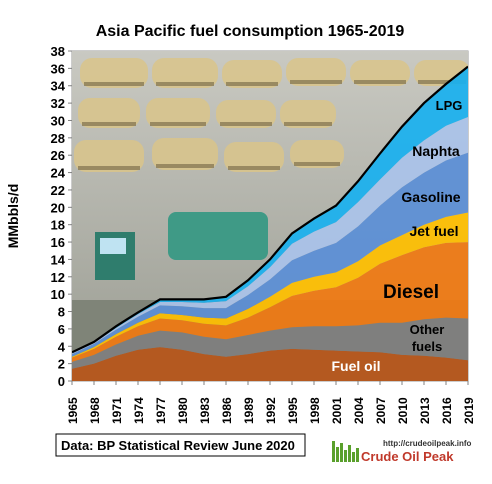 The height and width of the screenshot is (484, 492). Describe the element at coordinates (58, 68) in the screenshot. I see `y-tick-label: 36` at that location.